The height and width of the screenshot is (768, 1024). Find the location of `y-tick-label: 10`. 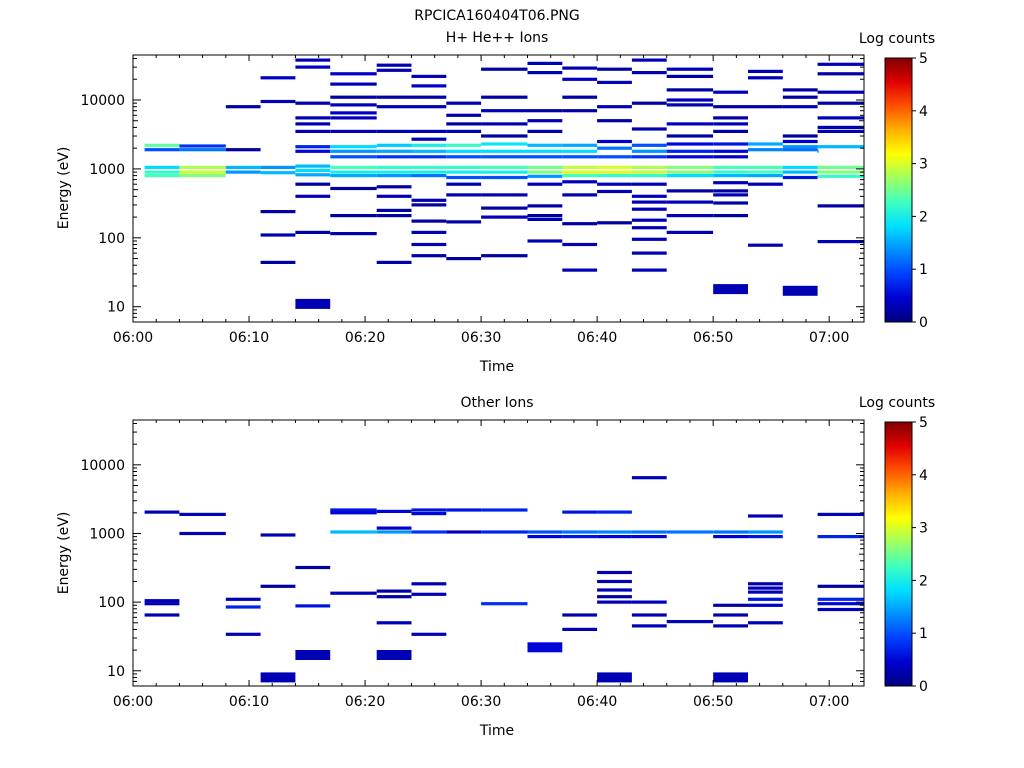

y-tick-label: 10 is located at coordinates (116, 308).